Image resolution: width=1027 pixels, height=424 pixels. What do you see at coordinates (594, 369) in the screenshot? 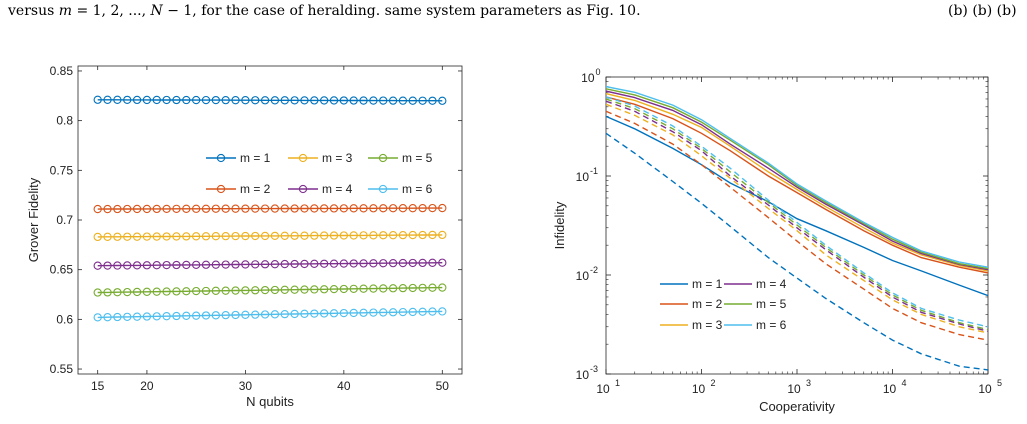
I see `y-tick-exponent: -3` at bounding box center [594, 369].